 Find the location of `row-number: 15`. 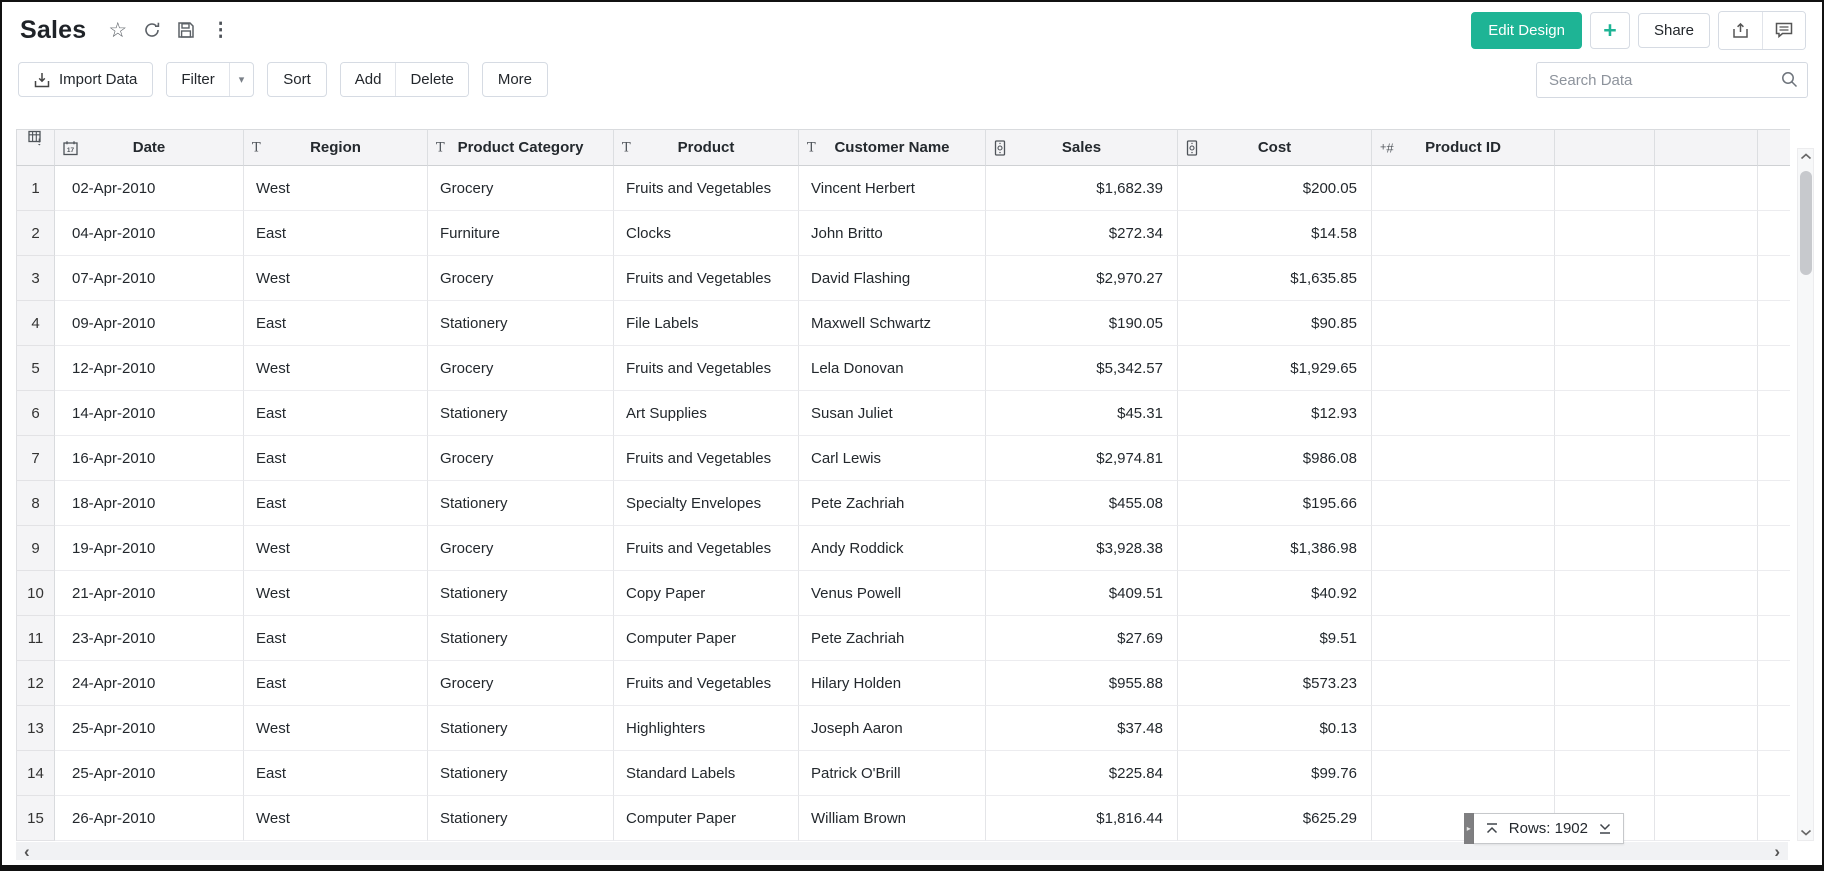

row-number: 15 is located at coordinates (35, 818).